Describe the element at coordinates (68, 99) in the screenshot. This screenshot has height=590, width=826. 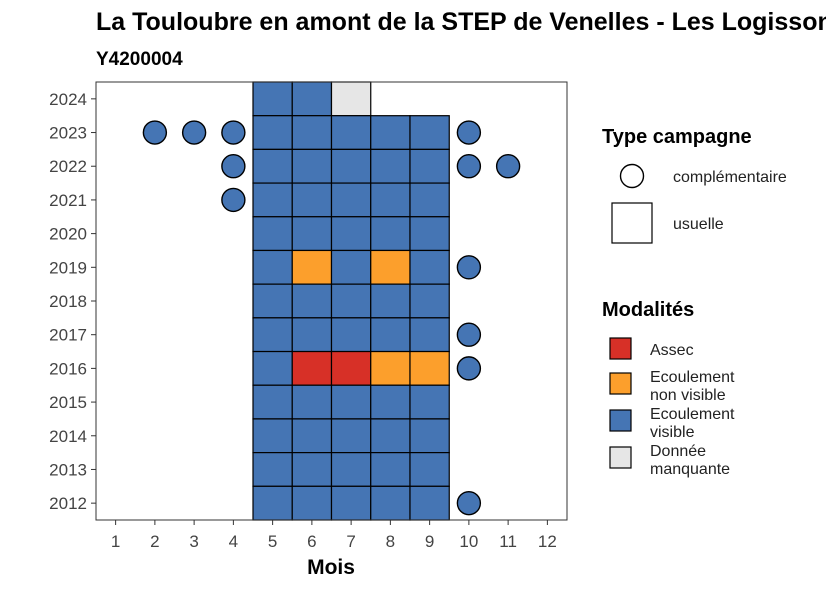
I see `y-tick-label: 2024` at that location.